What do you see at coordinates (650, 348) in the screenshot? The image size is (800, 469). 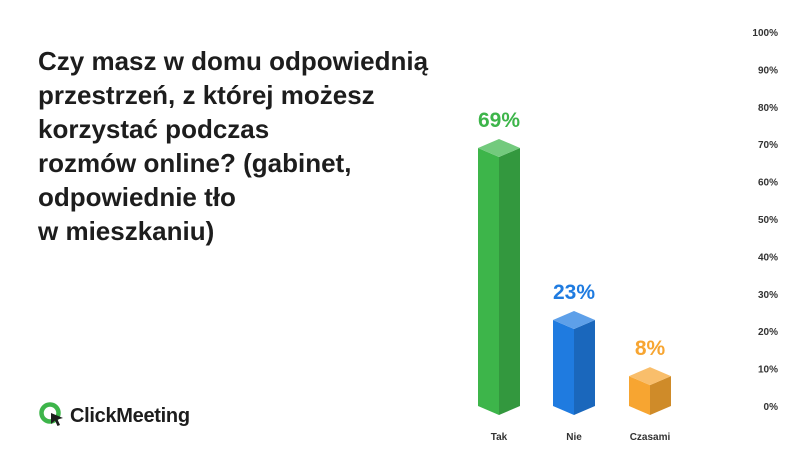 I see `data-label: 8%` at bounding box center [650, 348].